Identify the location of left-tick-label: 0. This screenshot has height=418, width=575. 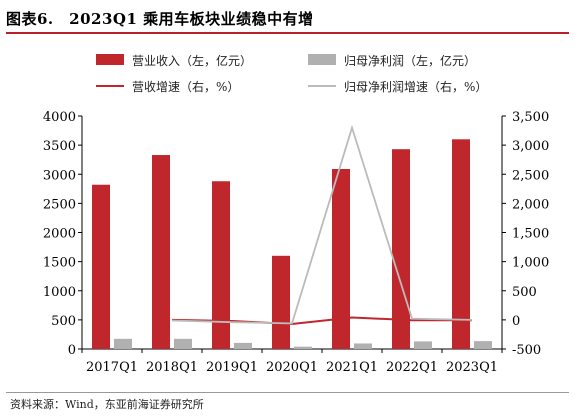
(72, 350).